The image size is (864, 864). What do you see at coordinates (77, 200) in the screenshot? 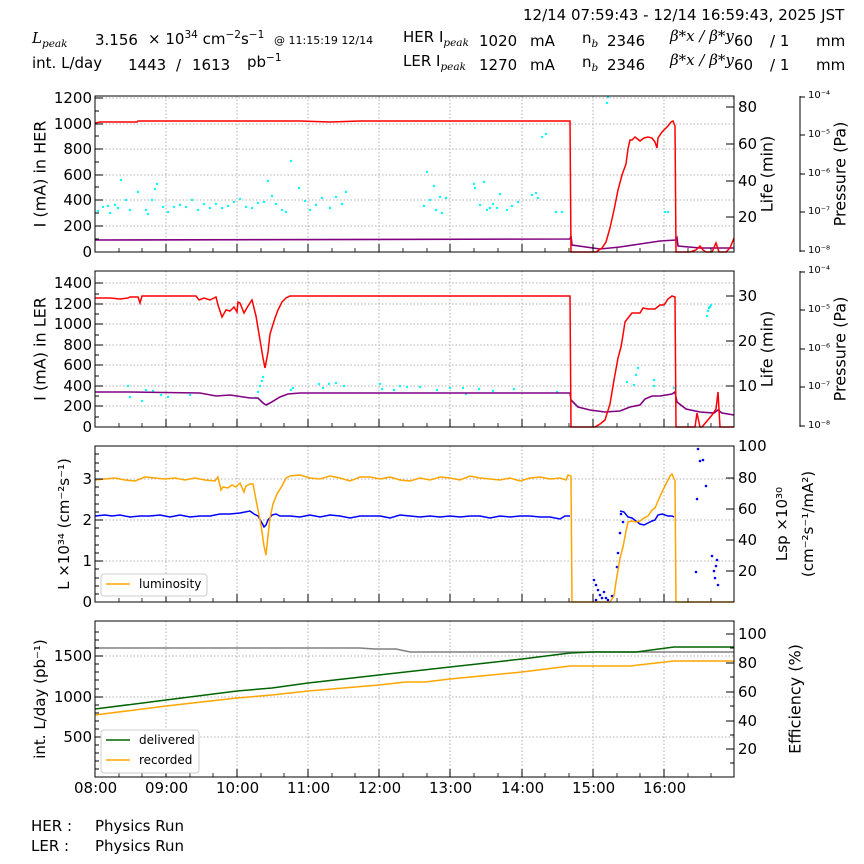
I see `her-ytick: 400` at bounding box center [77, 200].